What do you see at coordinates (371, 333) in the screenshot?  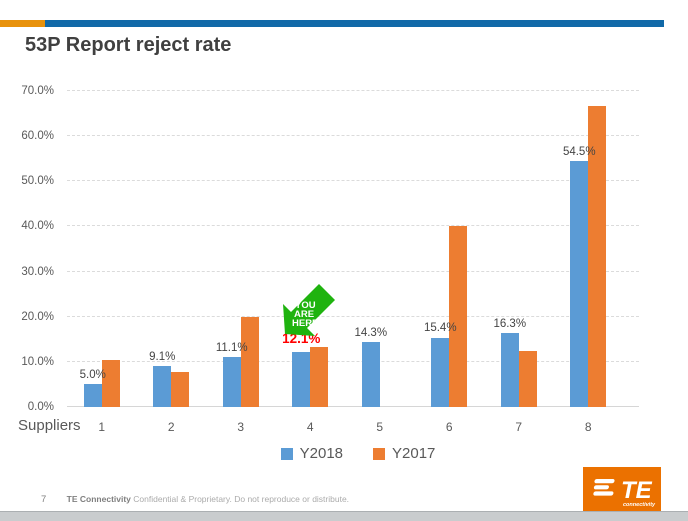 I see `data-label-supplier-5: 14.3%` at bounding box center [371, 333].